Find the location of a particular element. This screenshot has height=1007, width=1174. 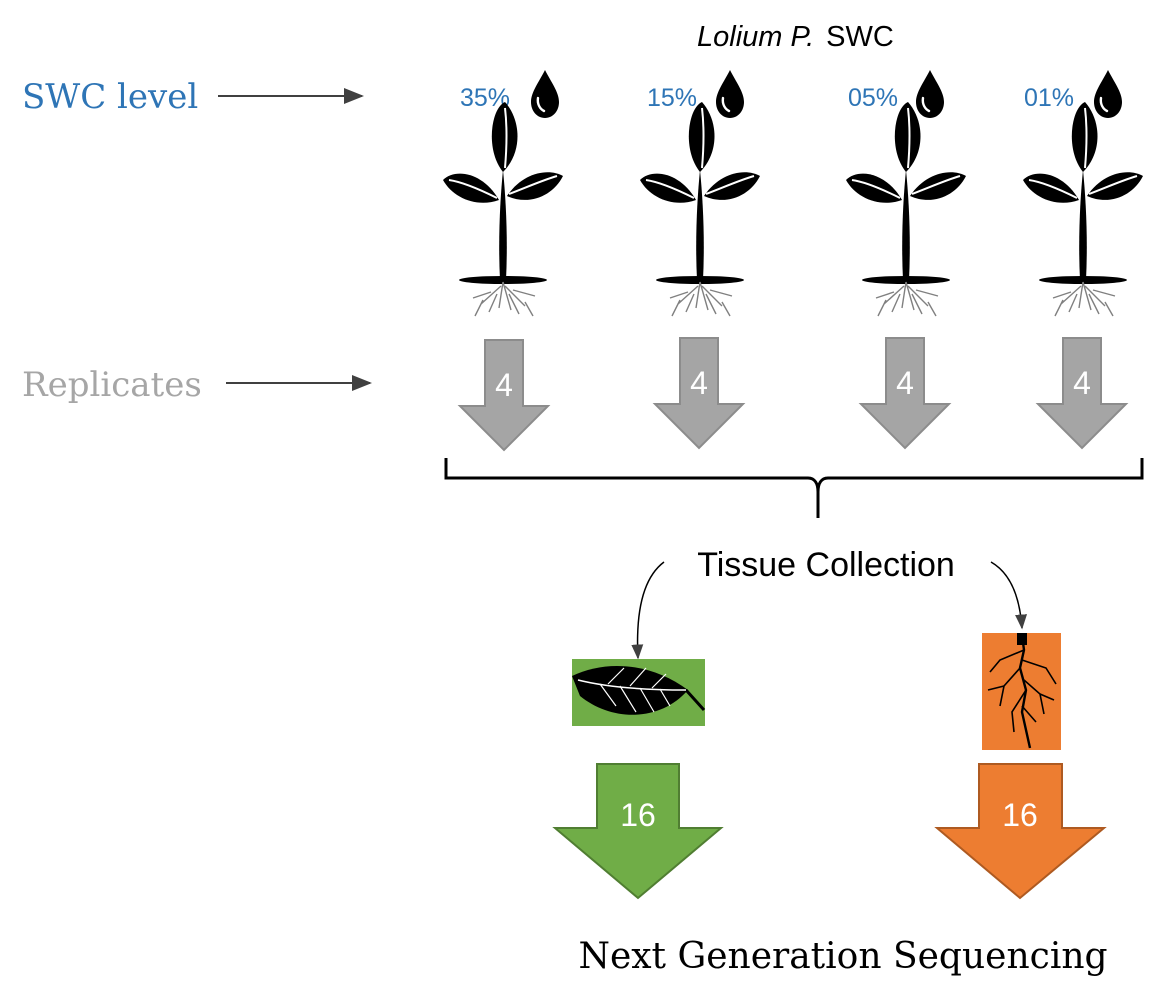

sequencing-label: Next Generation Sequencing is located at coordinates (842, 956).